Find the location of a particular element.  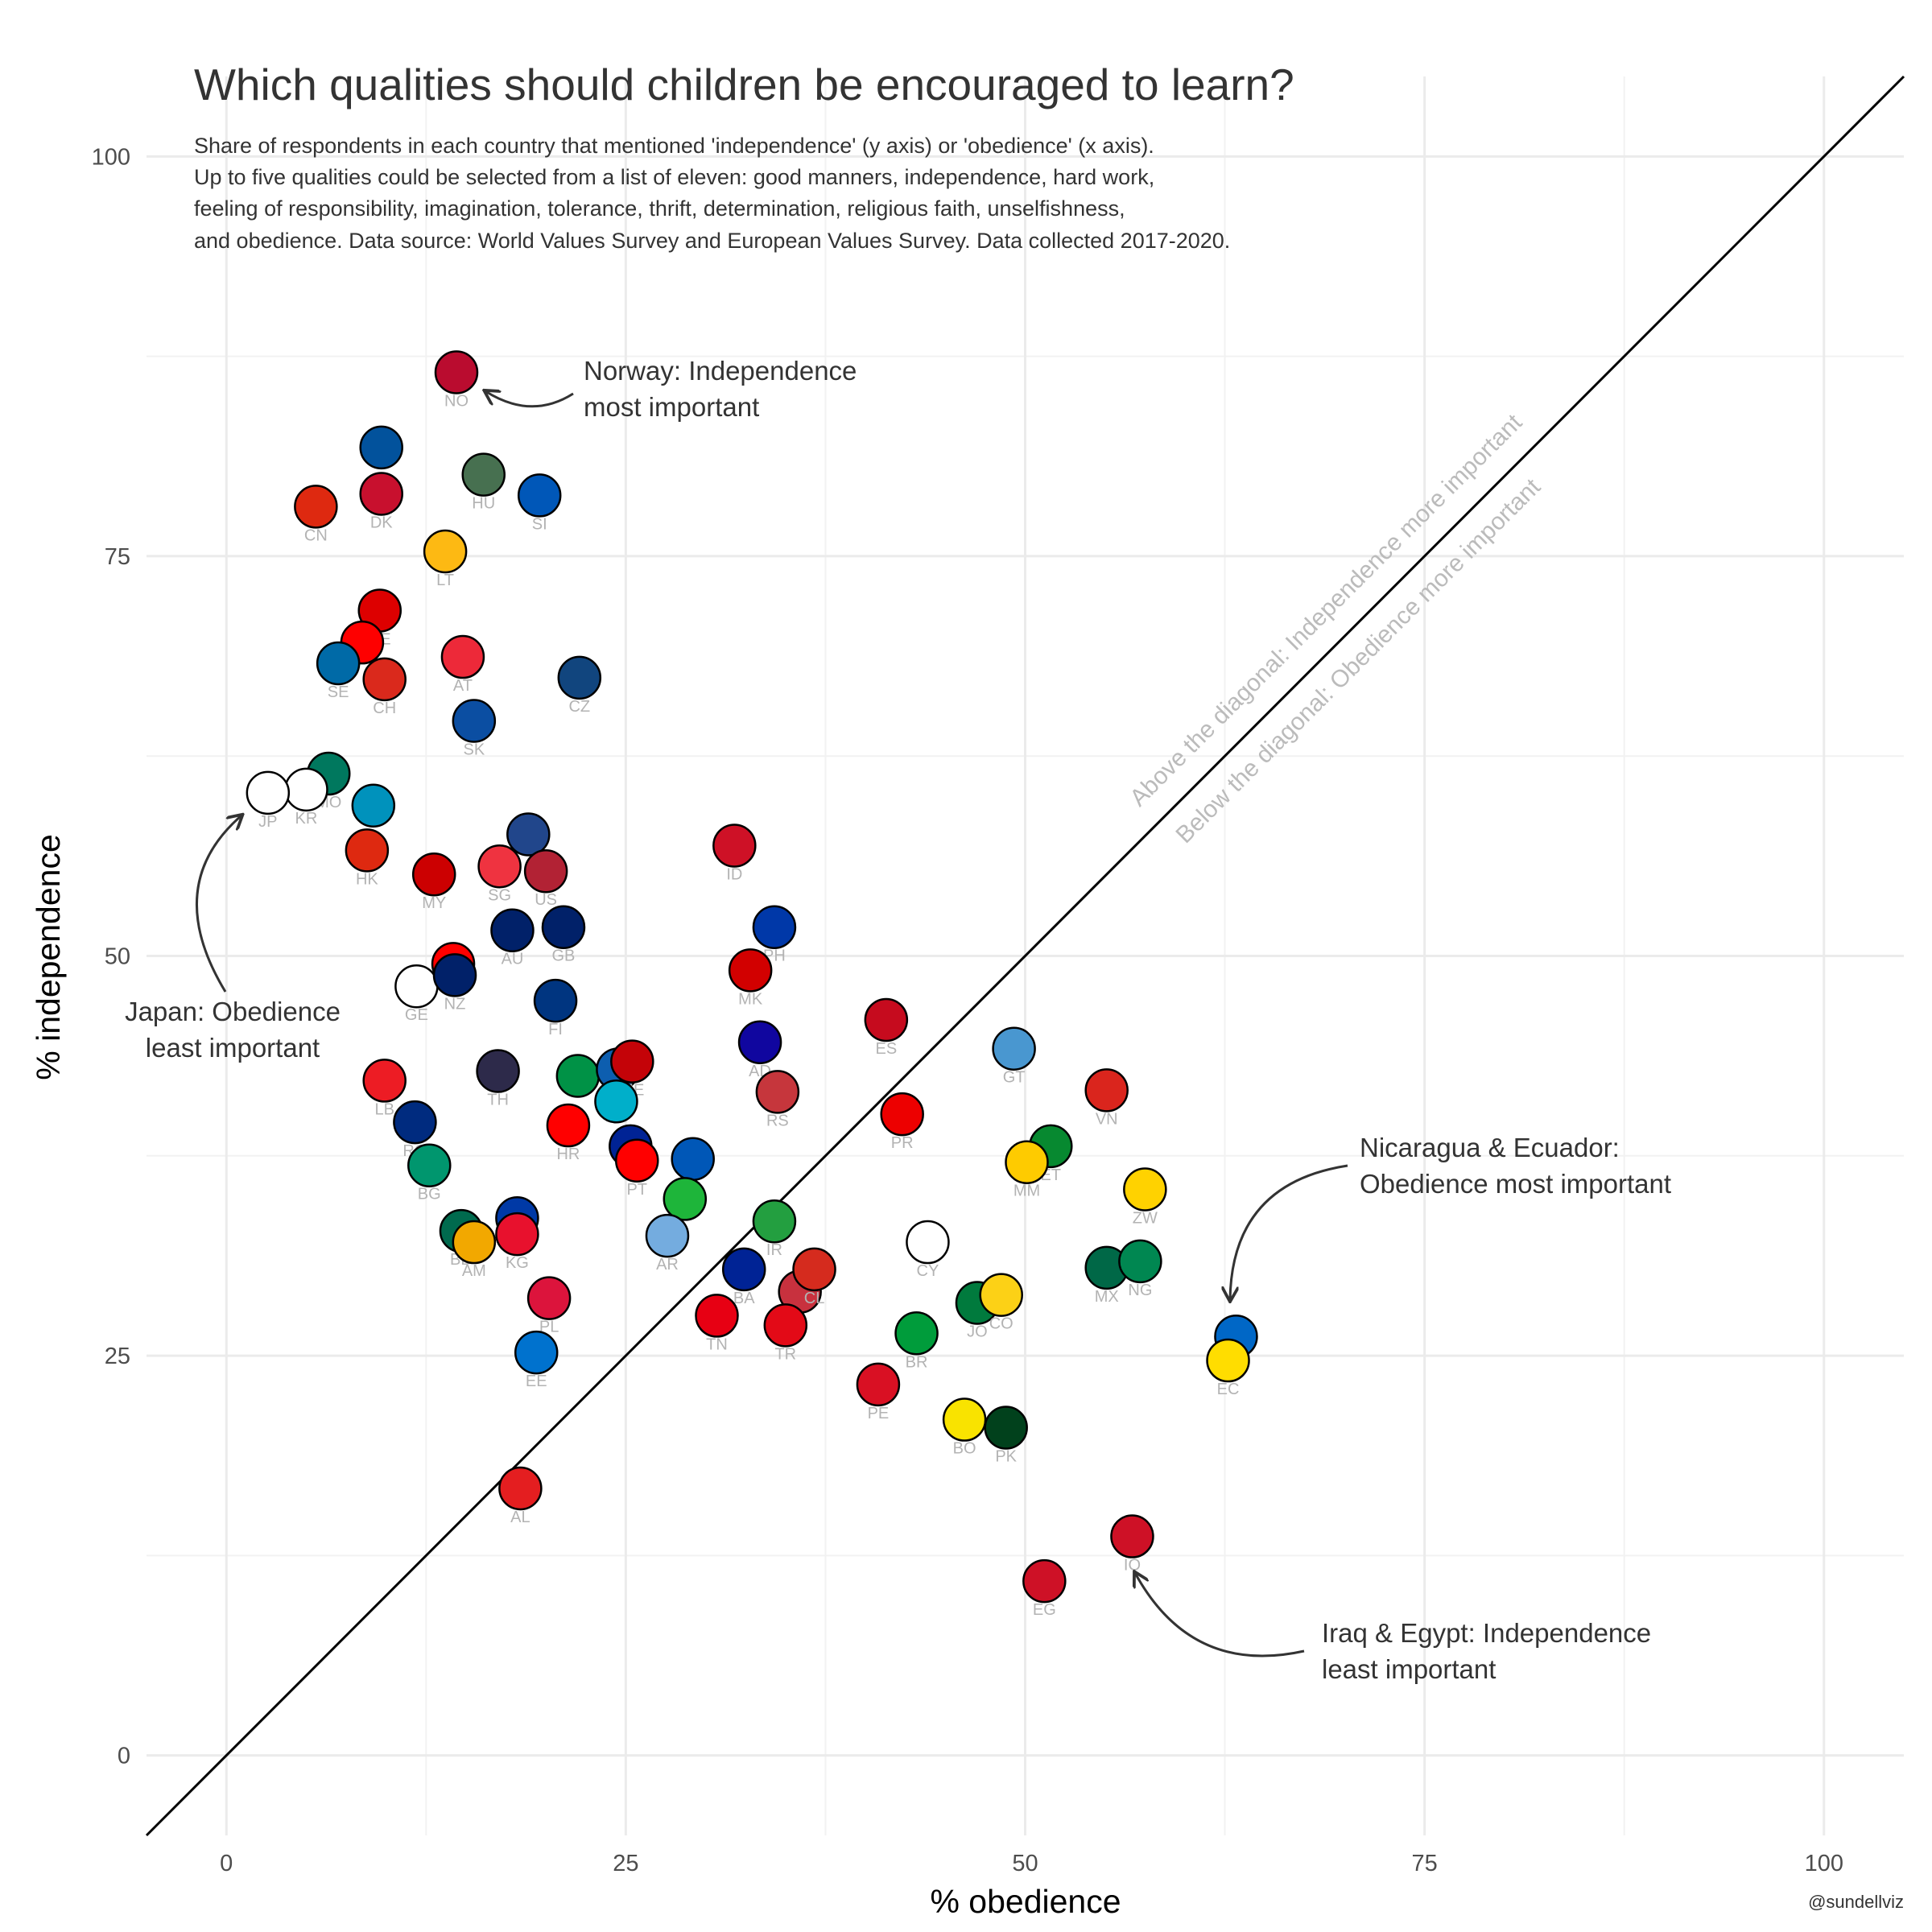

point-label: MK is located at coordinates (750, 999).